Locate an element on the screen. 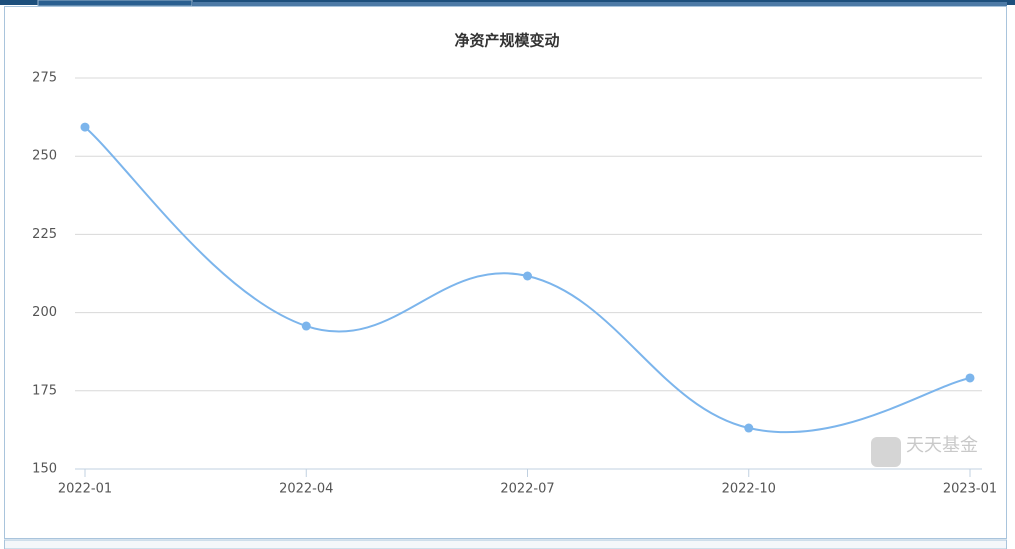 This screenshot has height=549, width=1015. x-tick-label: 2022-10 is located at coordinates (749, 489).